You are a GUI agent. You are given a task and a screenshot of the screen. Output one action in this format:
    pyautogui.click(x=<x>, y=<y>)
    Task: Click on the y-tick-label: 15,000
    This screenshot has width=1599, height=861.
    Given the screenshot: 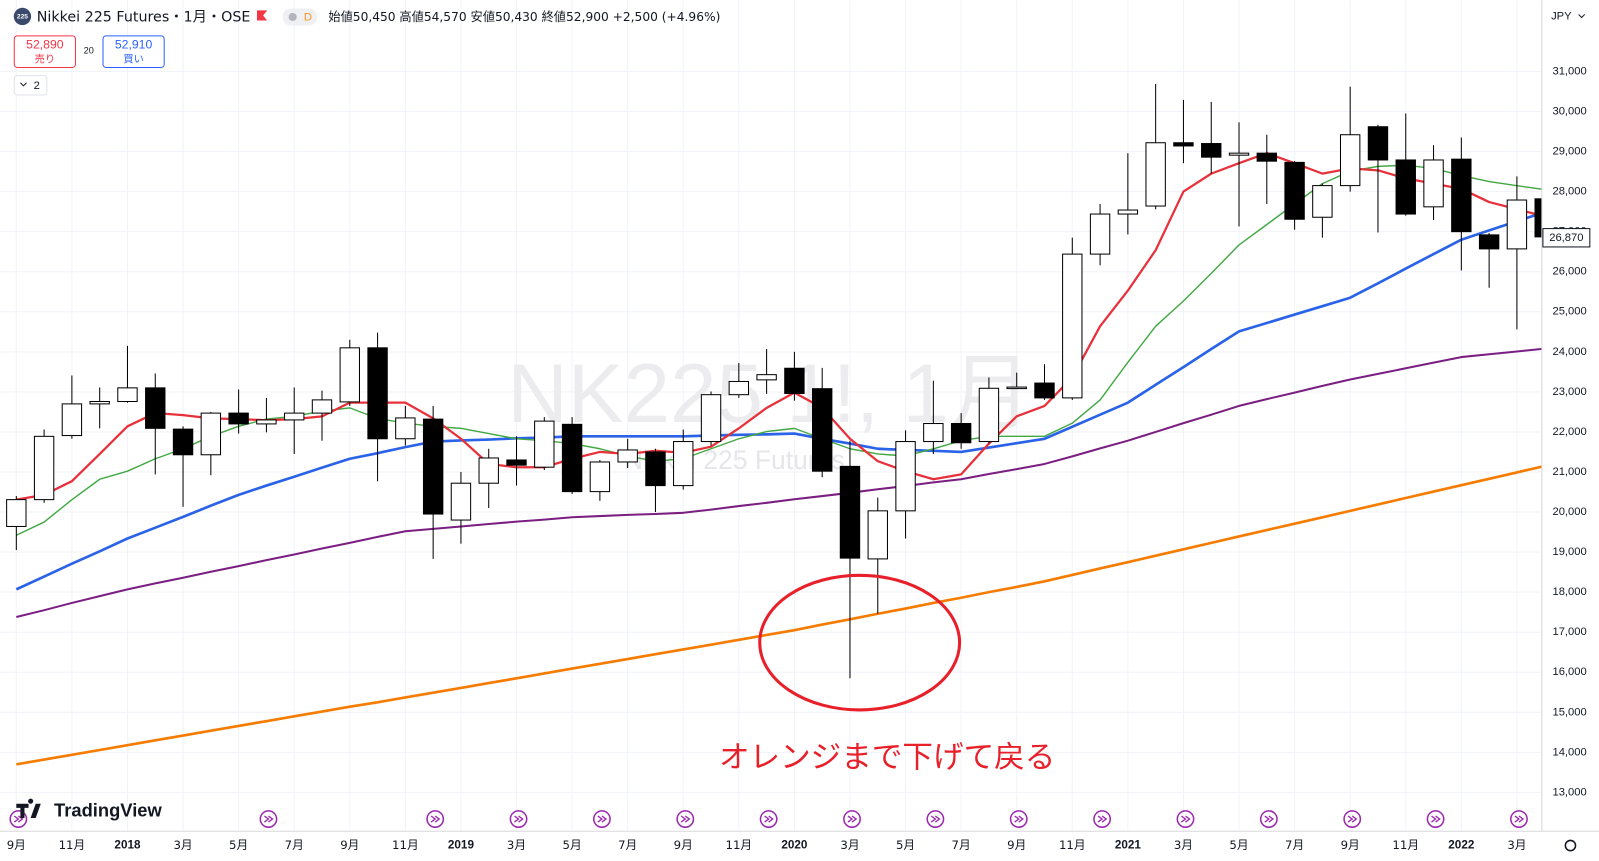 What is the action you would take?
    pyautogui.click(x=1569, y=712)
    